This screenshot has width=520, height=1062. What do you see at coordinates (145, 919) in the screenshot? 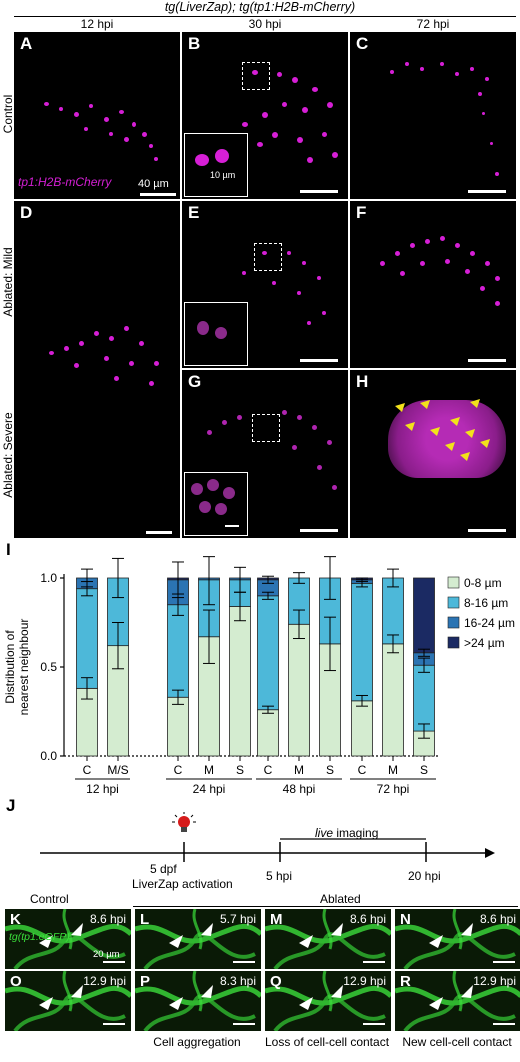
I see `panel-letter: L` at bounding box center [145, 919].